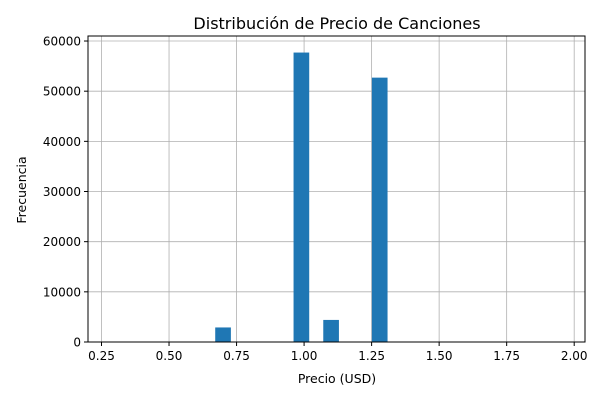 The width and height of the screenshot is (600, 400). What do you see at coordinates (62, 42) in the screenshot?
I see `y-tick-label: 60000` at bounding box center [62, 42].